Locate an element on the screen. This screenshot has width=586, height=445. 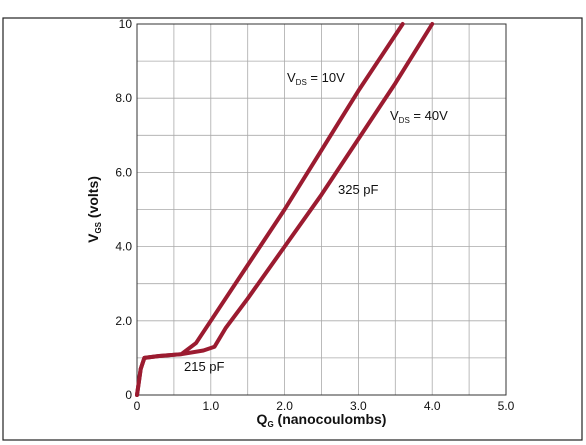
x-tick-label: 1.0 is located at coordinates (210, 406).